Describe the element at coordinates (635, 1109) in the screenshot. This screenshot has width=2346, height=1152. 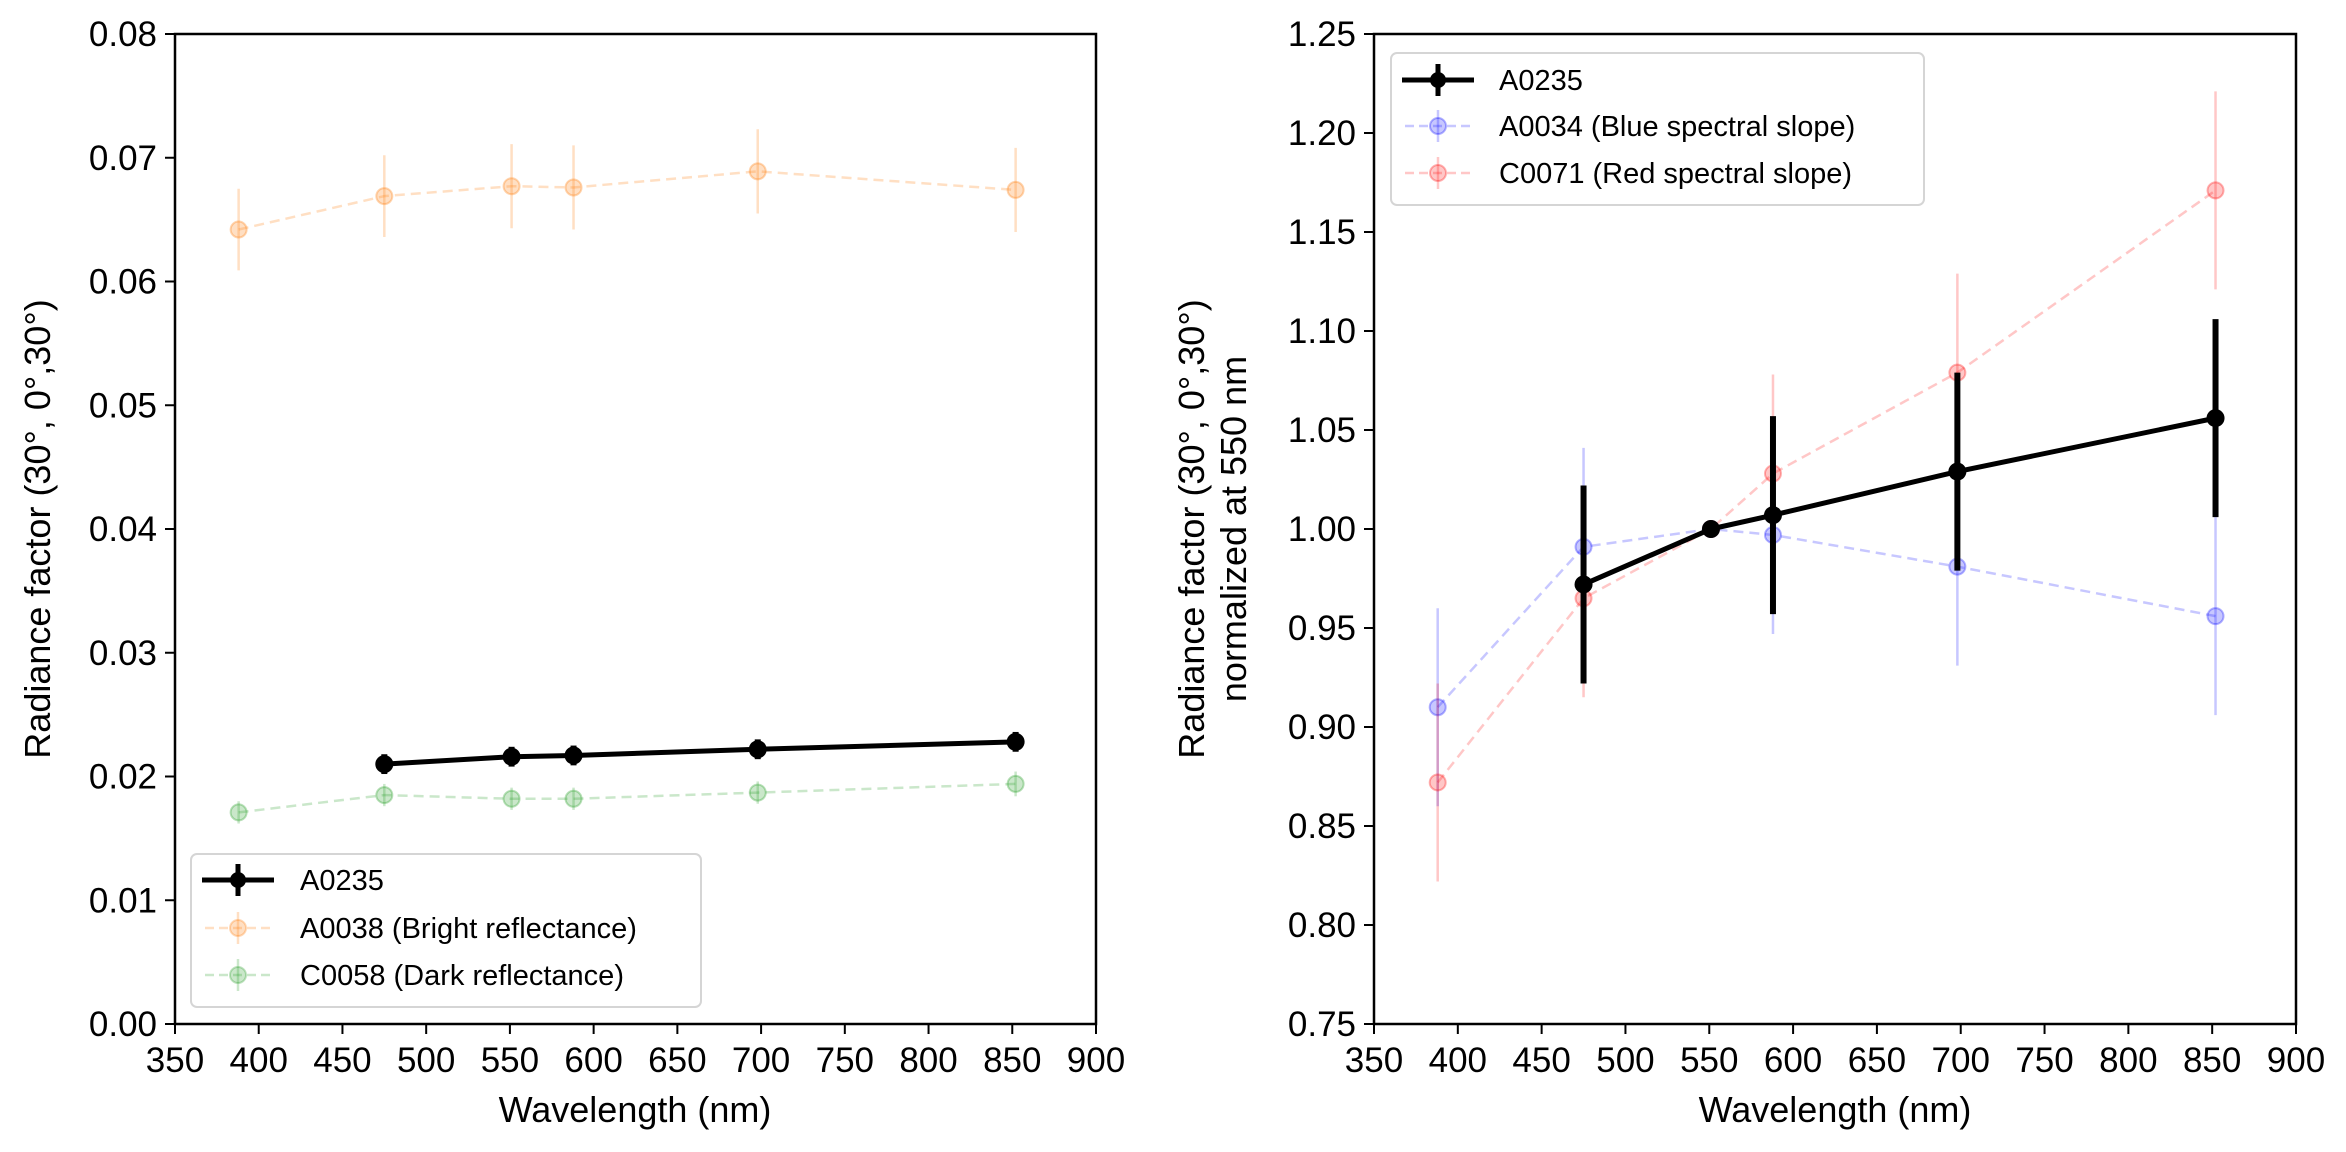
I see `left-x-axis-label: Wavelength (nm)` at that location.